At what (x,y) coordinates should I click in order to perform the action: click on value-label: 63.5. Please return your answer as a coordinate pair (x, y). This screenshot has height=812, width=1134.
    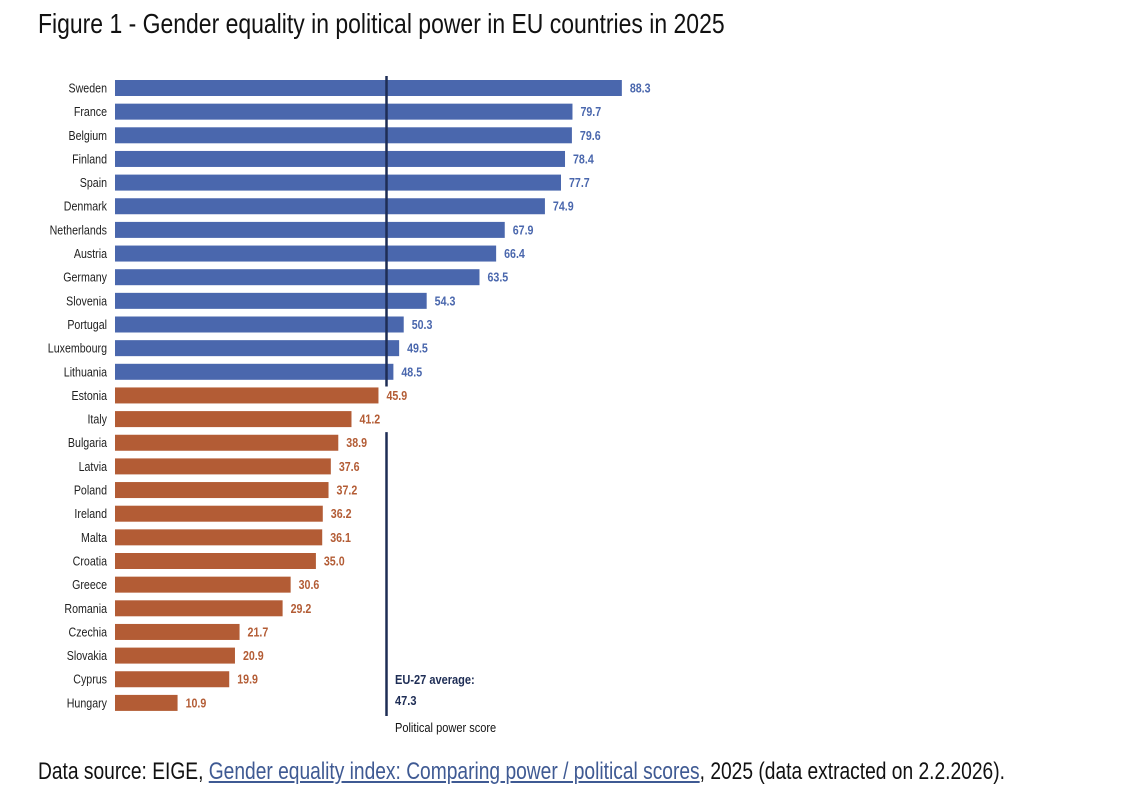
    Looking at the image, I should click on (497, 277).